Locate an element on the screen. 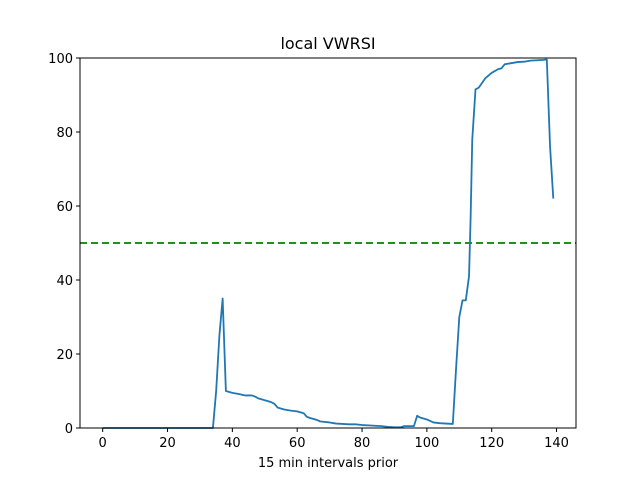 Image resolution: width=640 pixels, height=480 pixels. y-tick-label: 100 is located at coordinates (60, 59).